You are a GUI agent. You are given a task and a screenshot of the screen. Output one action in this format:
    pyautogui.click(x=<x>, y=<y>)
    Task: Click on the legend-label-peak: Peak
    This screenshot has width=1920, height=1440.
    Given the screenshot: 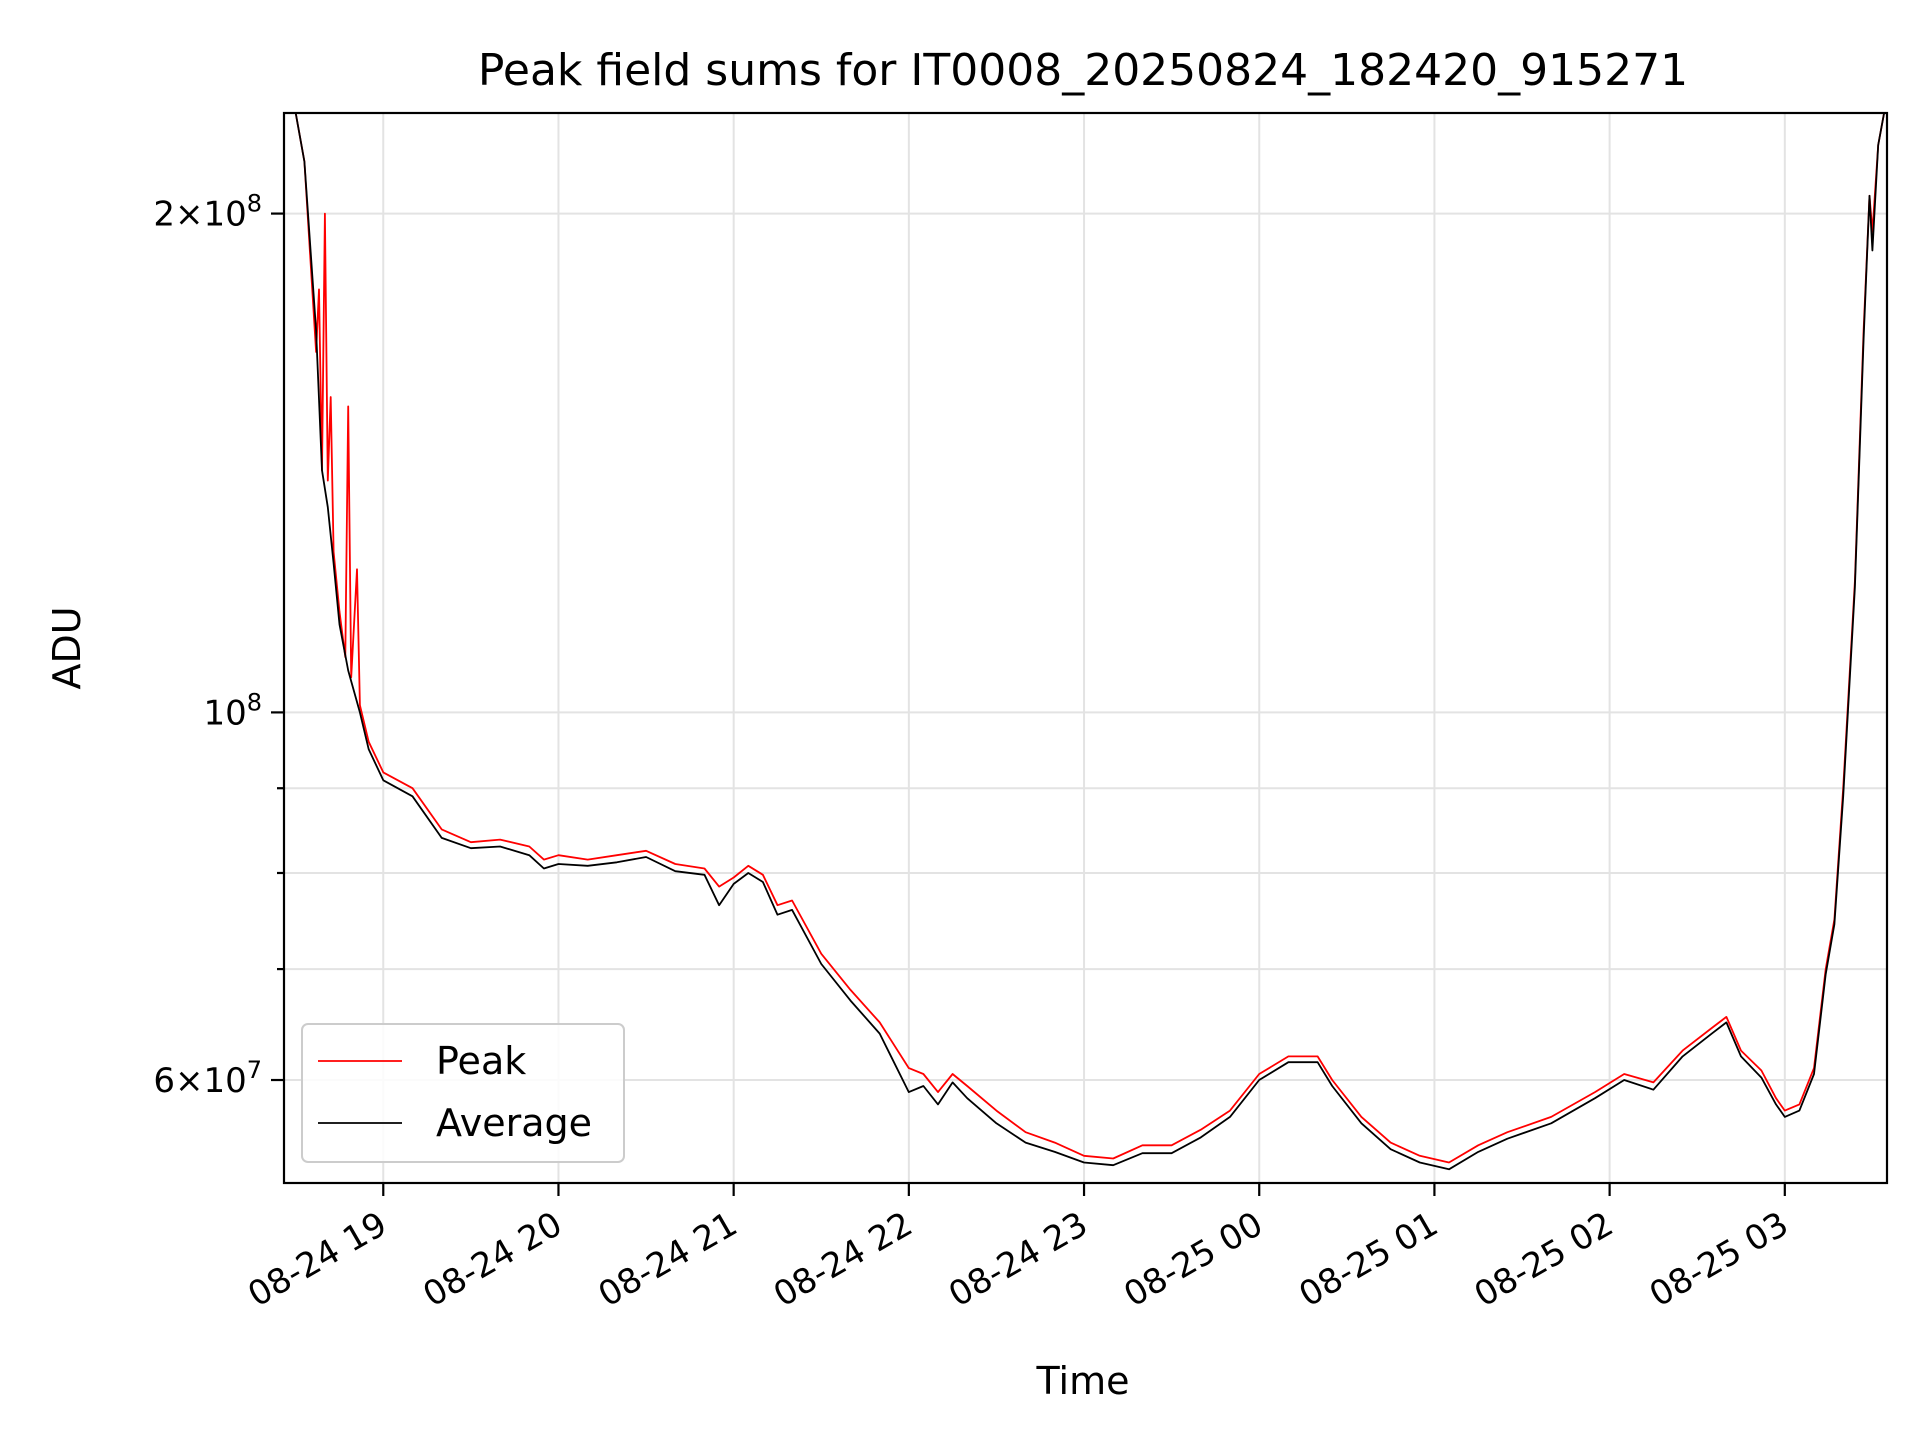 What is the action you would take?
    pyautogui.click(x=481, y=1061)
    